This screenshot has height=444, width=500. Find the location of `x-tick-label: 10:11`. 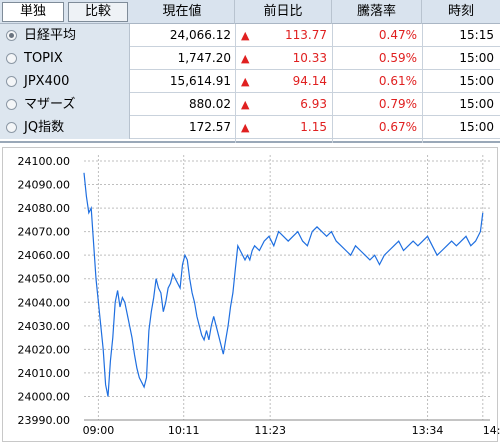

x-tick-label: 10:11 is located at coordinates (184, 430).